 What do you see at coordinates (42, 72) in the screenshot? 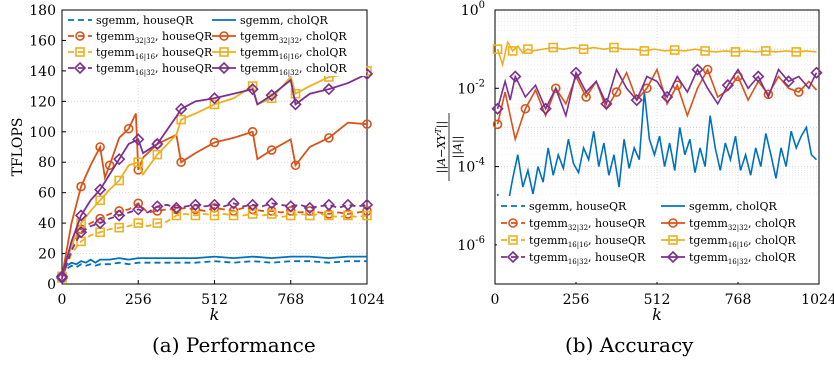
I see `left-y-tick-label: 140` at bounding box center [42, 72].